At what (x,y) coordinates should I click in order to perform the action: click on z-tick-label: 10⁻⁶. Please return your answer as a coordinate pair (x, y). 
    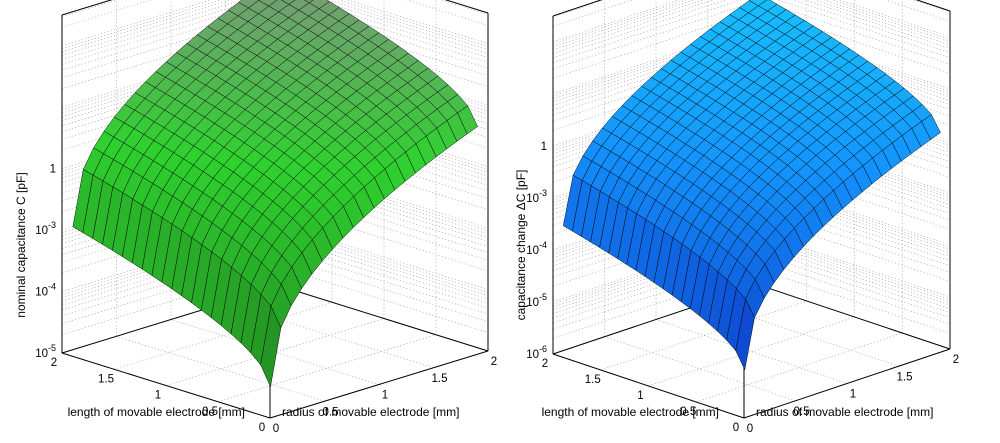
    Looking at the image, I should click on (536, 352).